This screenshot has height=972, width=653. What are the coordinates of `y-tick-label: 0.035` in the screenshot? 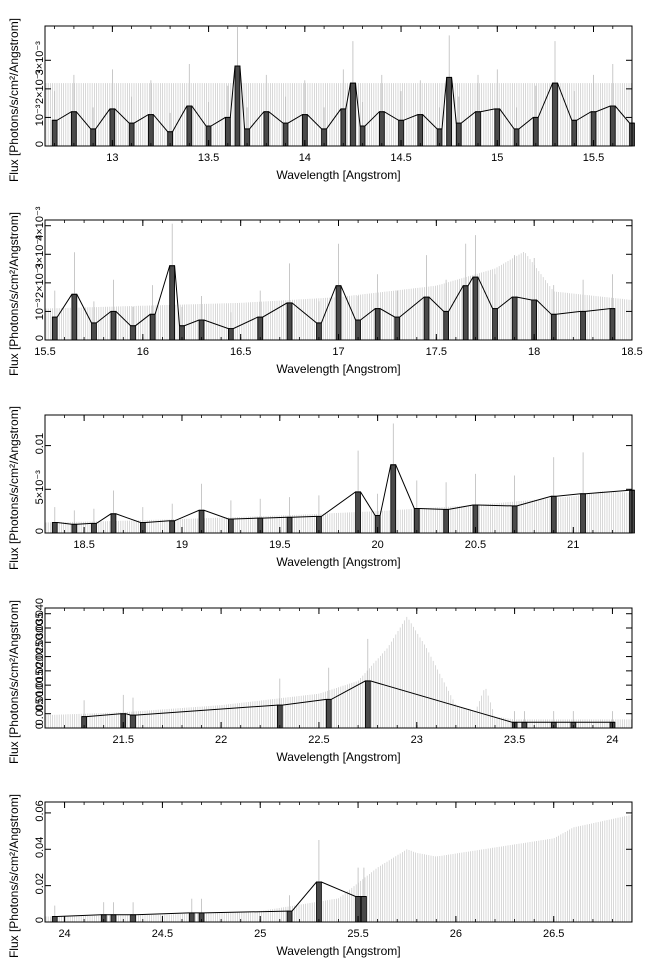 It's located at (40, 626).